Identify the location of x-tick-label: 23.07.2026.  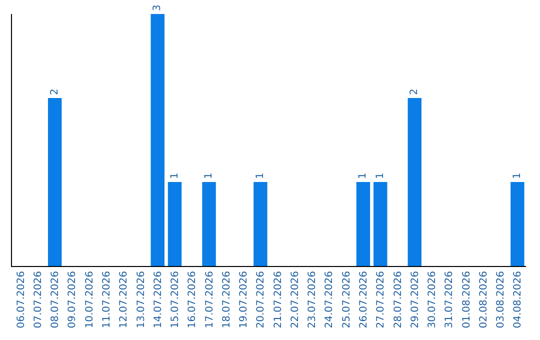
(312, 299).